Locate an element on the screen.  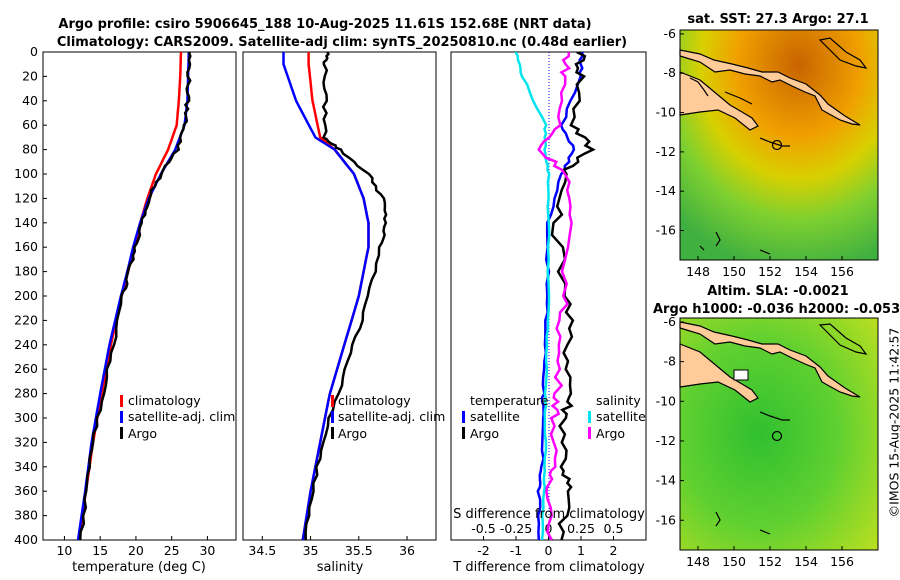
sla-float-marker is located at coordinates (777, 436).